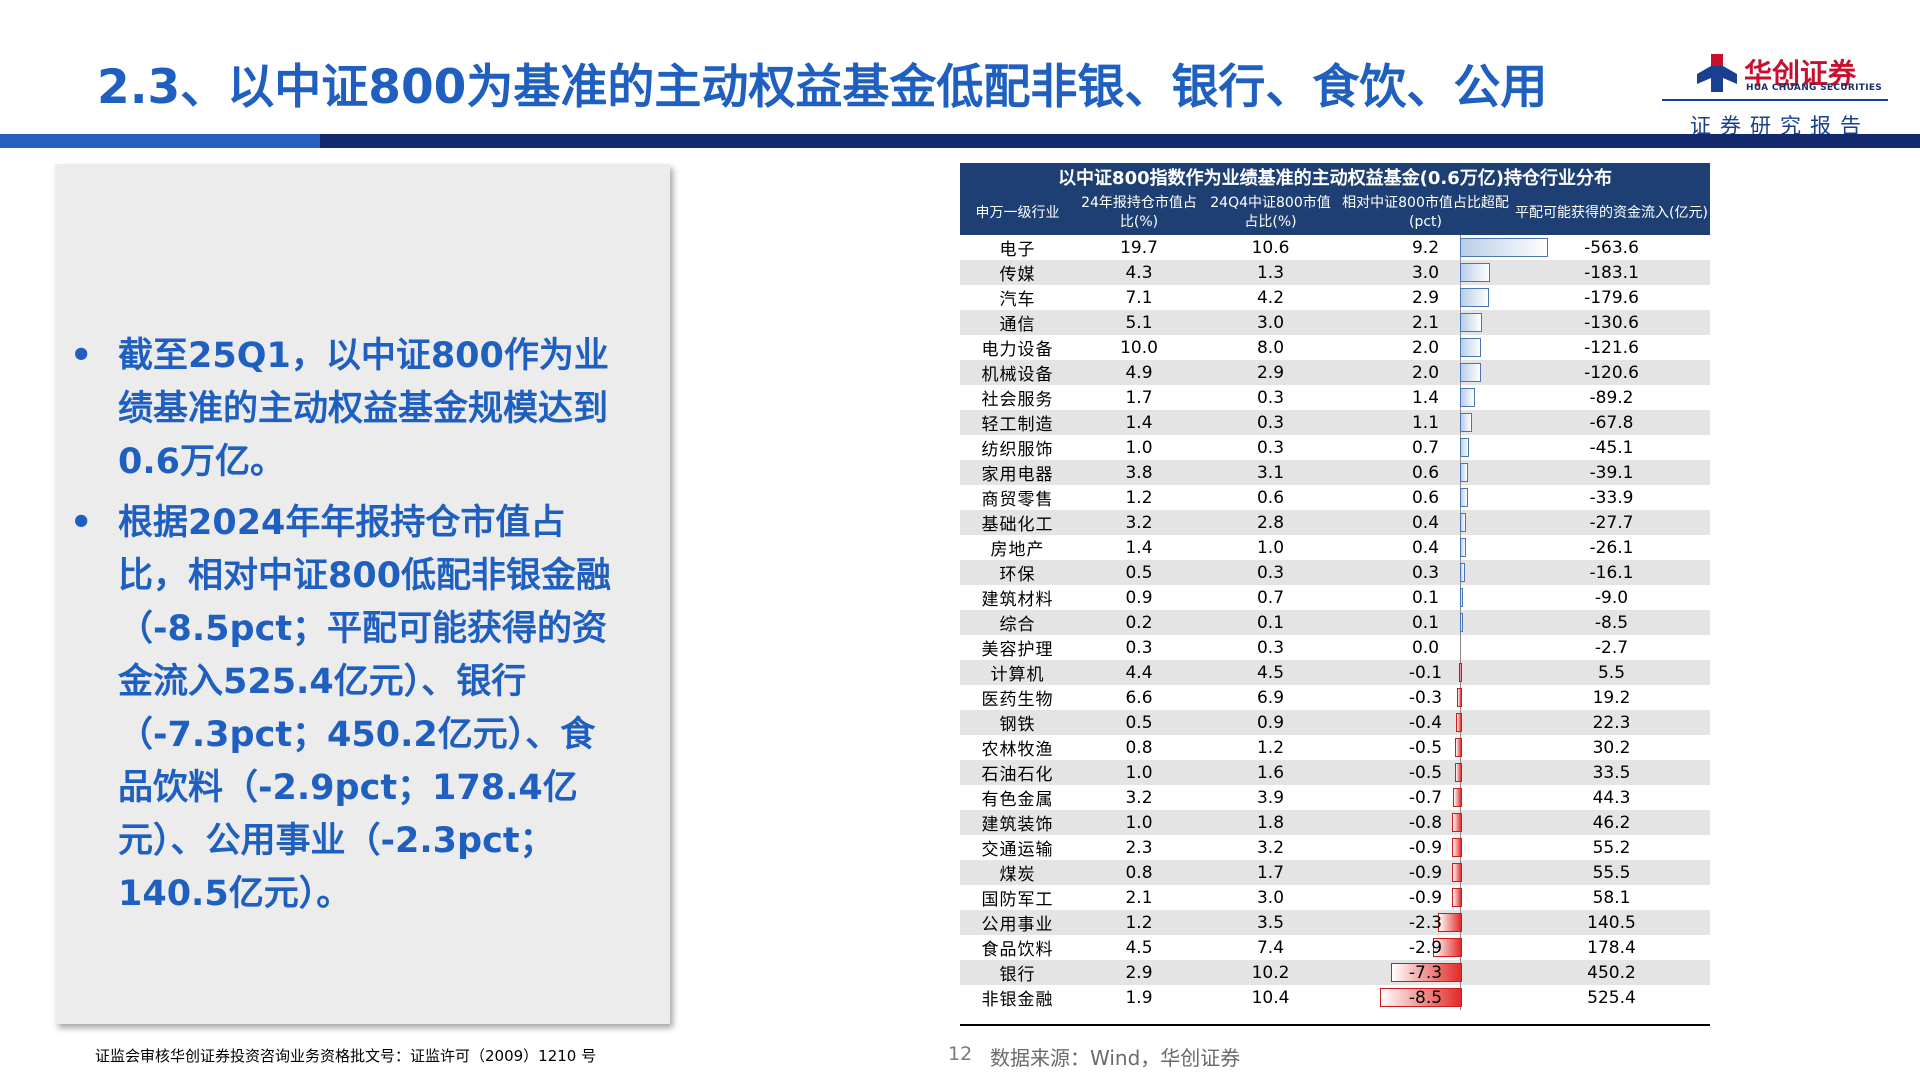 This screenshot has width=1920, height=1080. Describe the element at coordinates (1270, 622) in the screenshot. I see `cell-index-share: 0.1` at that location.